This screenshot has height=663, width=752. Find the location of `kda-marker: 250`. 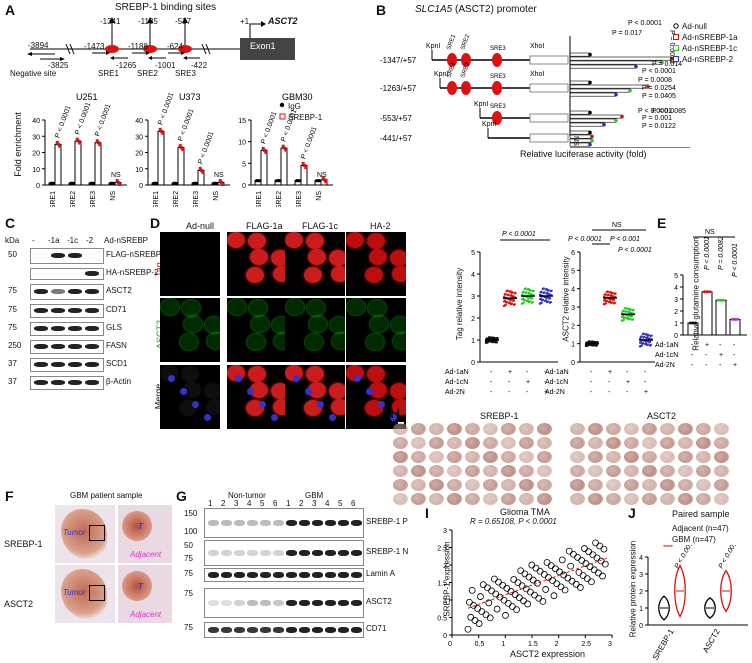

kda-marker: 250 is located at coordinates (15, 345).